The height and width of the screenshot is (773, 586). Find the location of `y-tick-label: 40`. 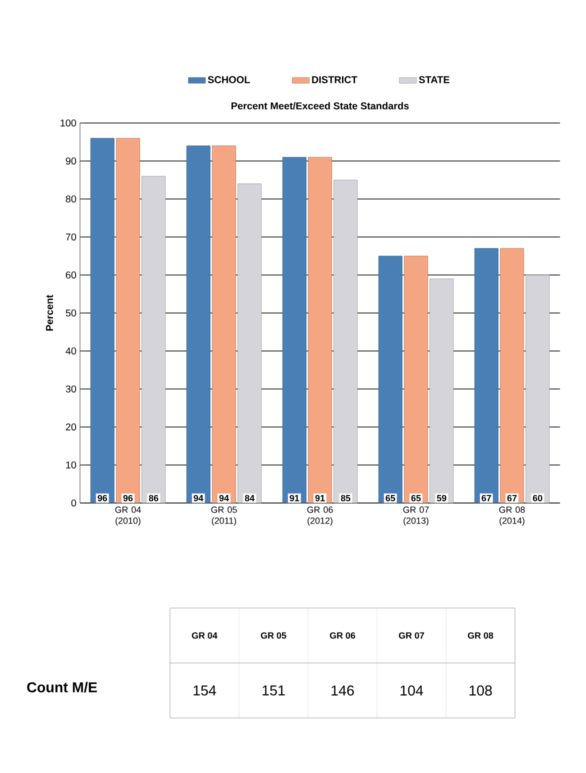

y-tick-label: 40 is located at coordinates (71, 351).